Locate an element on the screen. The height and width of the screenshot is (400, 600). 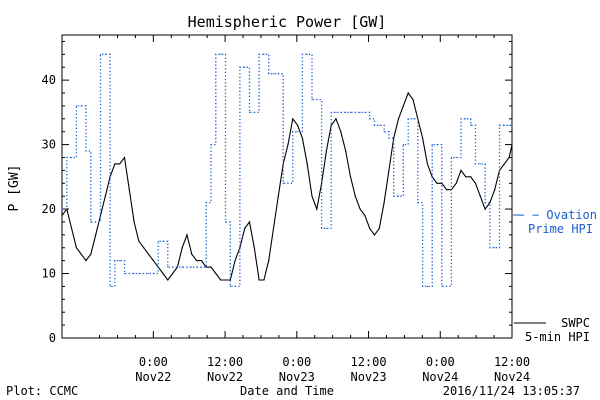
x-tick-date-label: Nov23 is located at coordinates (368, 377).